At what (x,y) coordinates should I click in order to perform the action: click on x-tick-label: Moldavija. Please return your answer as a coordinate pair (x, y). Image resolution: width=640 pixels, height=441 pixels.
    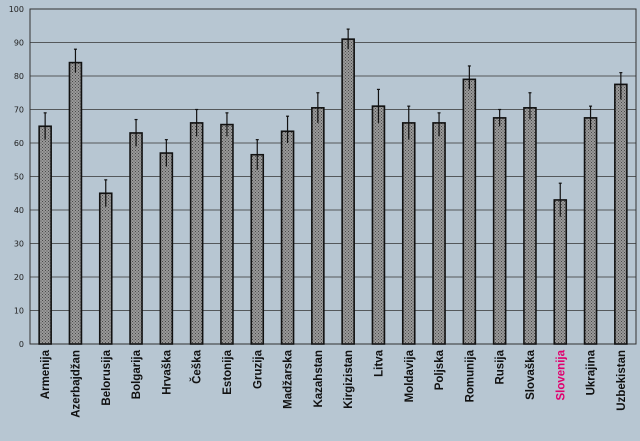
    Looking at the image, I should click on (410, 375).